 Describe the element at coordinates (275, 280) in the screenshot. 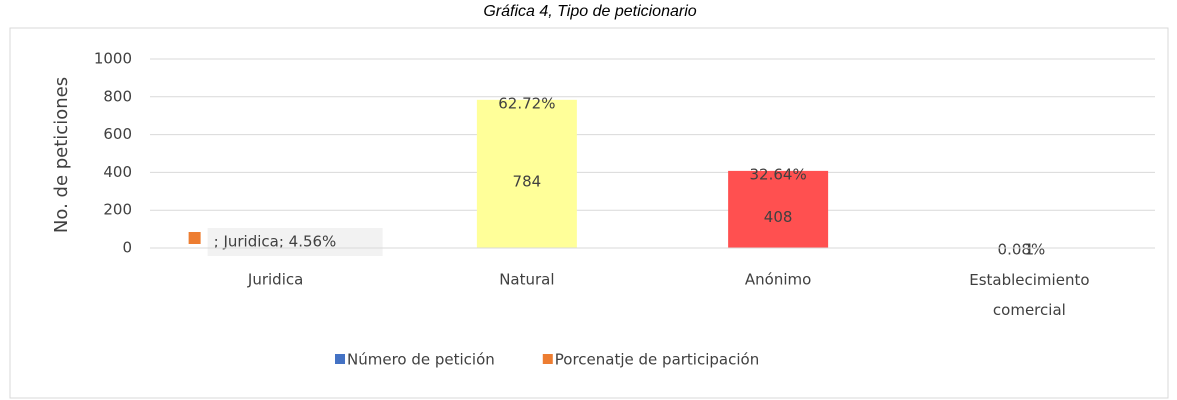

I see `x-tick-label: Juridica` at that location.